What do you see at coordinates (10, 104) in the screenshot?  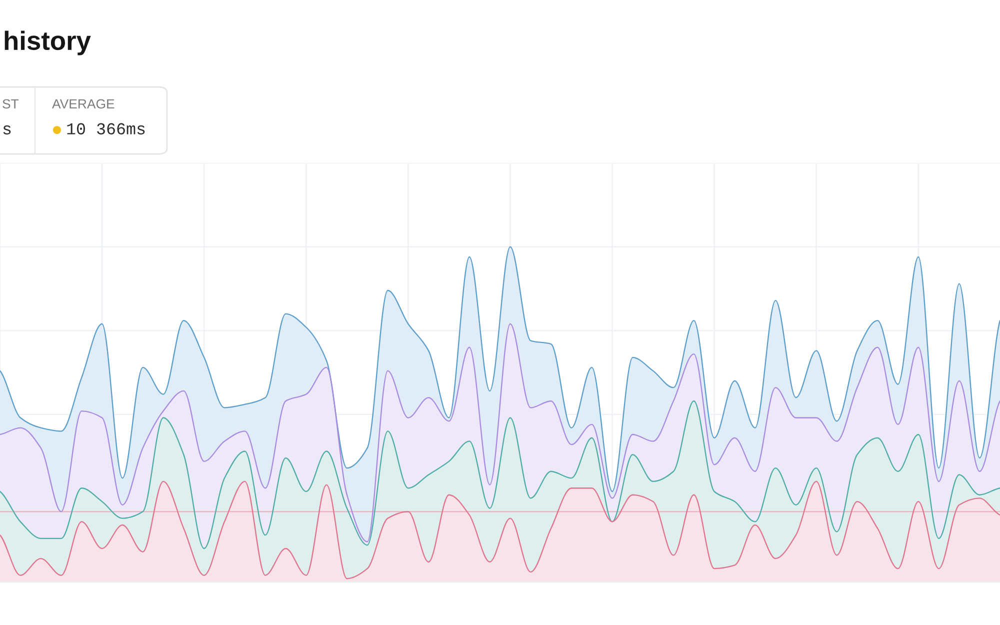 I see `text: ST` at bounding box center [10, 104].